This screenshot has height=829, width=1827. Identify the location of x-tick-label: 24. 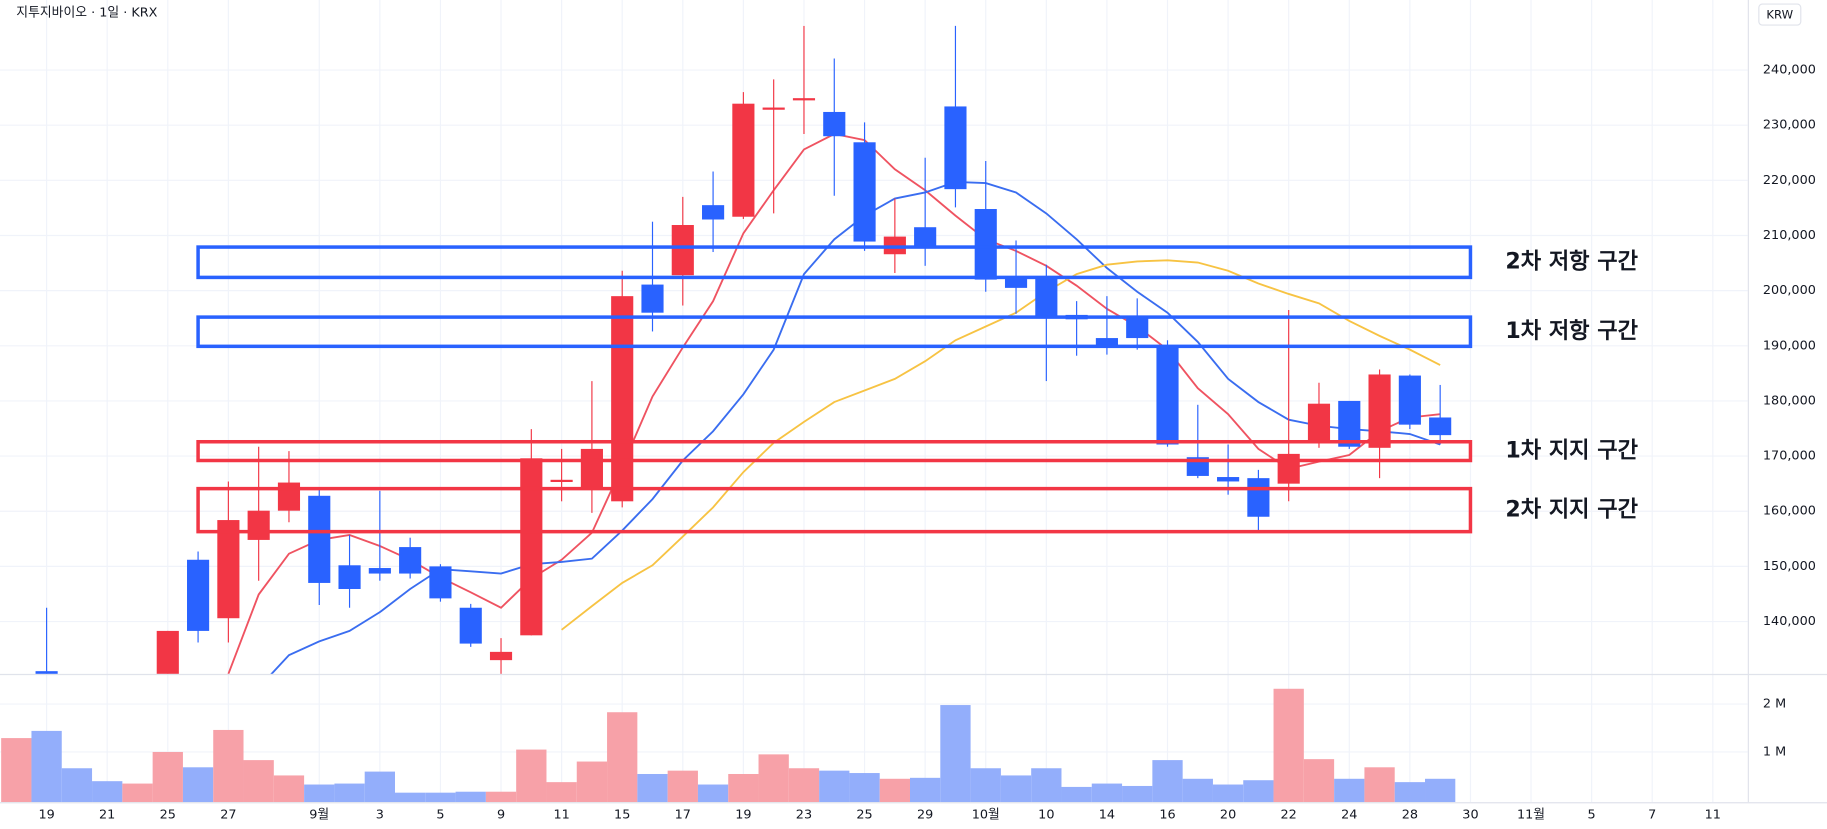
(1349, 815).